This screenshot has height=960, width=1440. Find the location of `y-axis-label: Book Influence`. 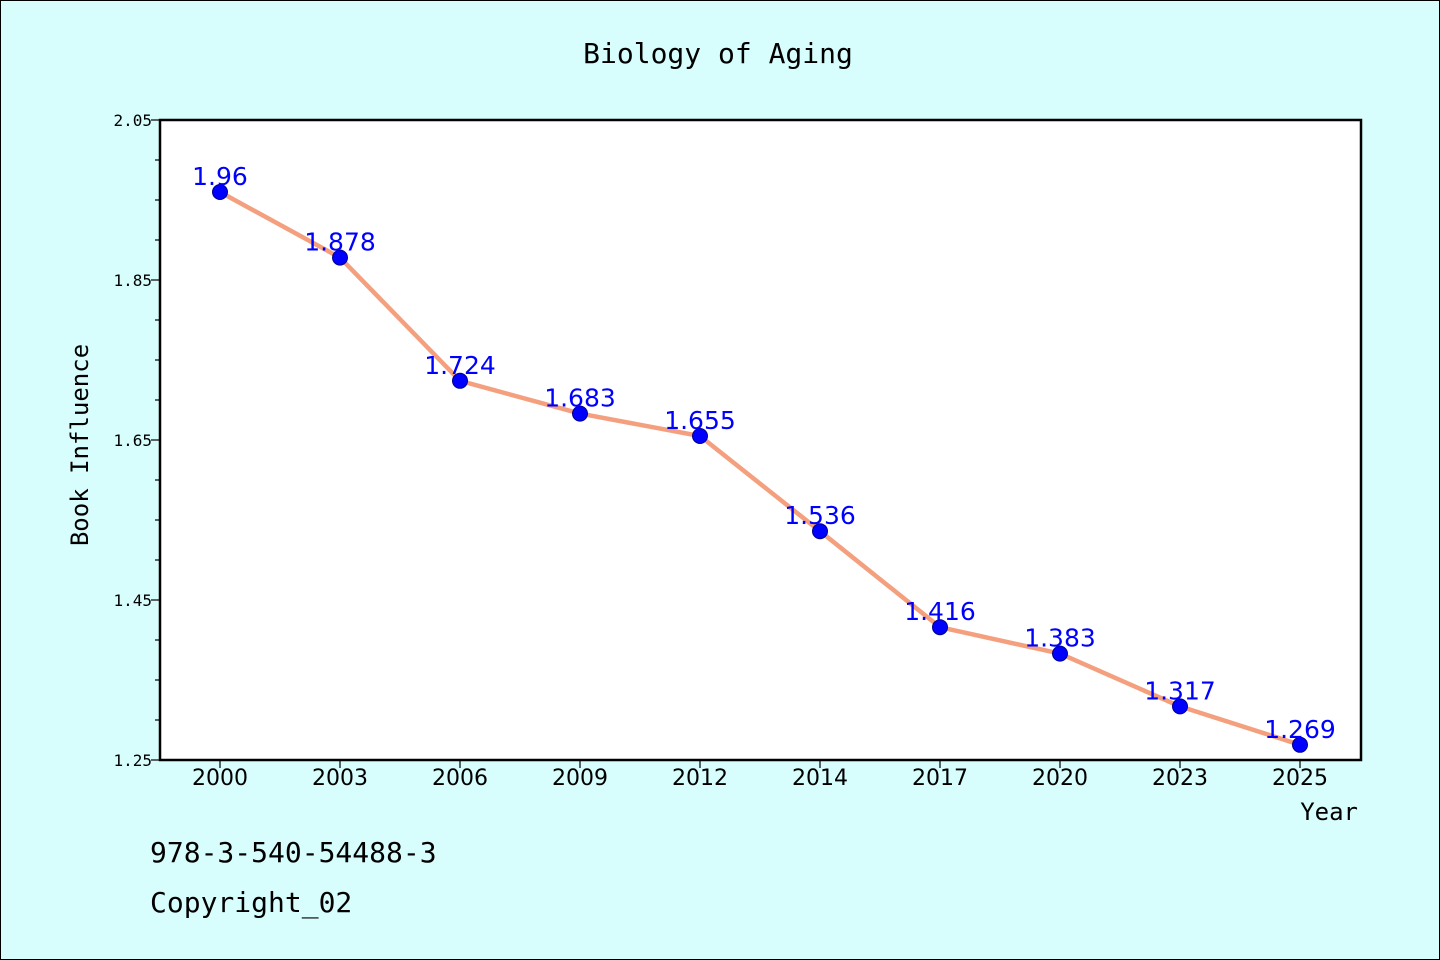

y-axis-label: Book Influence is located at coordinates (80, 445).